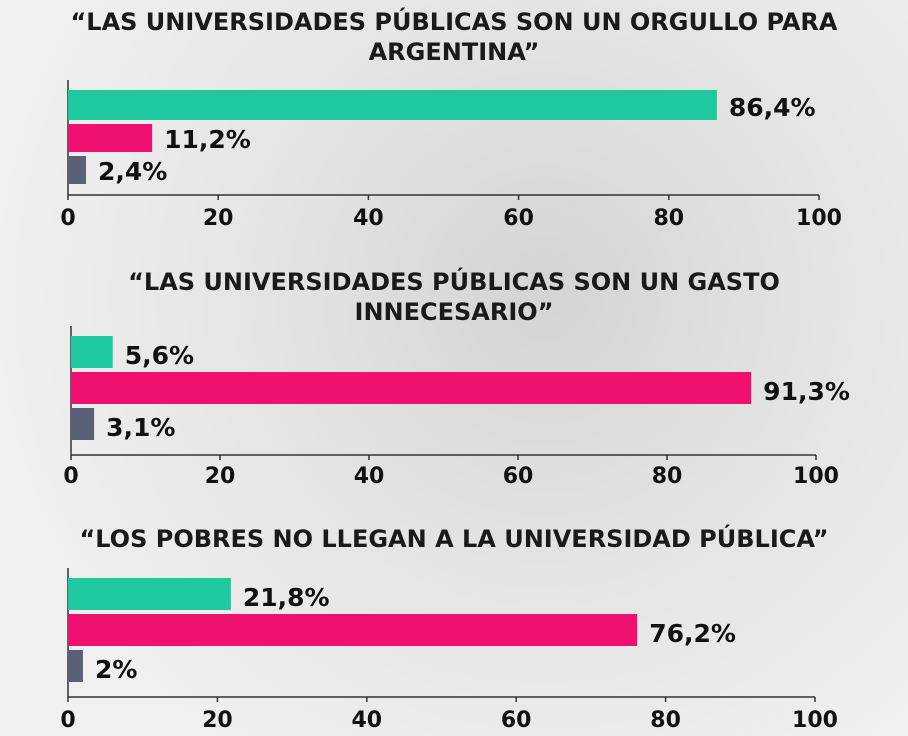 This screenshot has height=736, width=908. I want to click on data-label: 3,1%, so click(140, 427).